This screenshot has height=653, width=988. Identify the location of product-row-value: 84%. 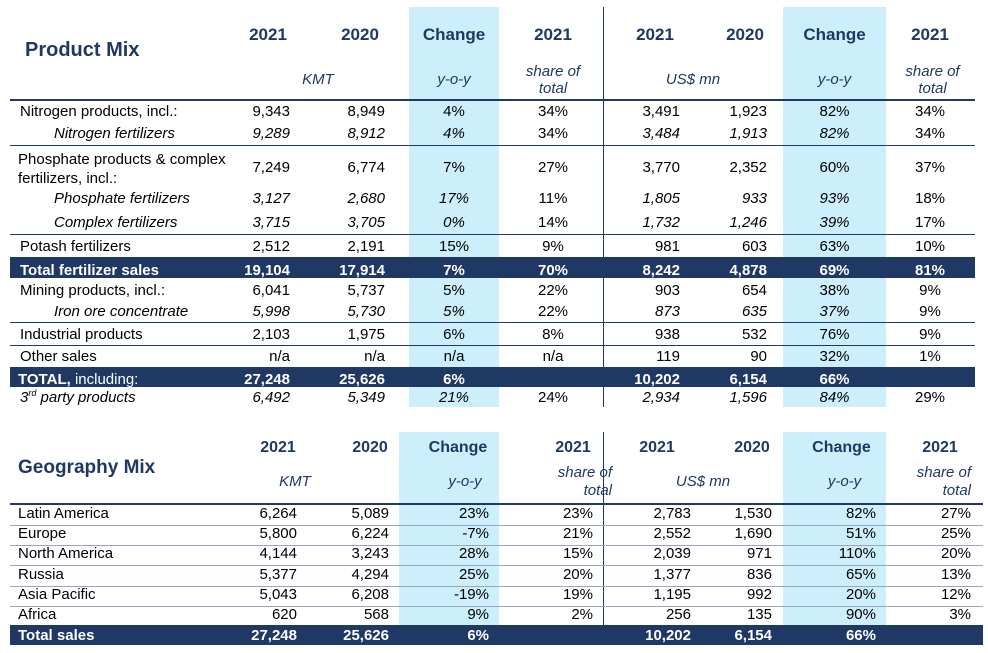
(834, 397).